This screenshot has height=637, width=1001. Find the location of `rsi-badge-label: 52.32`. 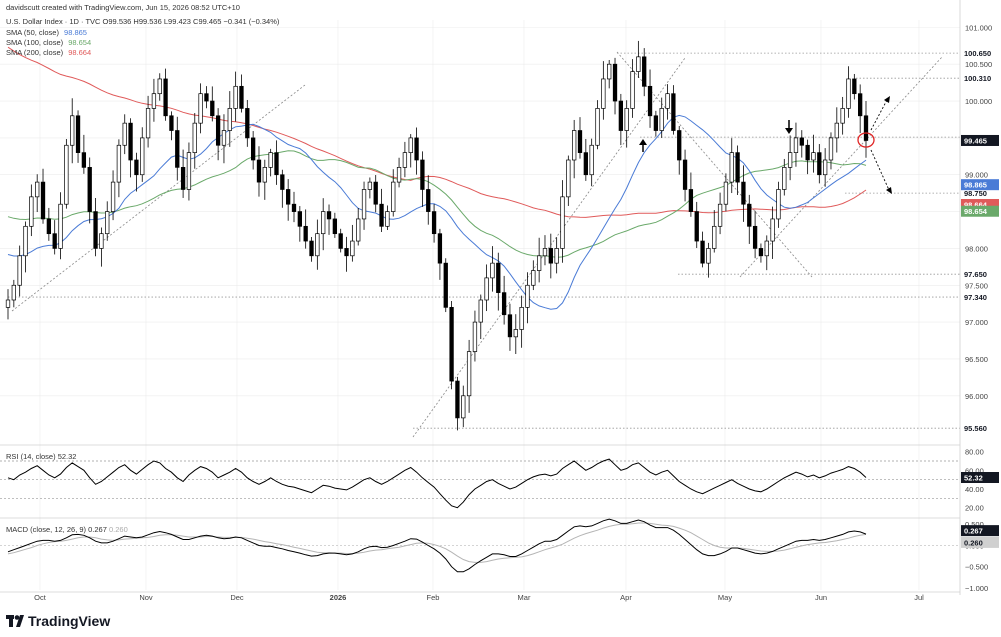

rsi-badge-label: 52.32 is located at coordinates (973, 478).